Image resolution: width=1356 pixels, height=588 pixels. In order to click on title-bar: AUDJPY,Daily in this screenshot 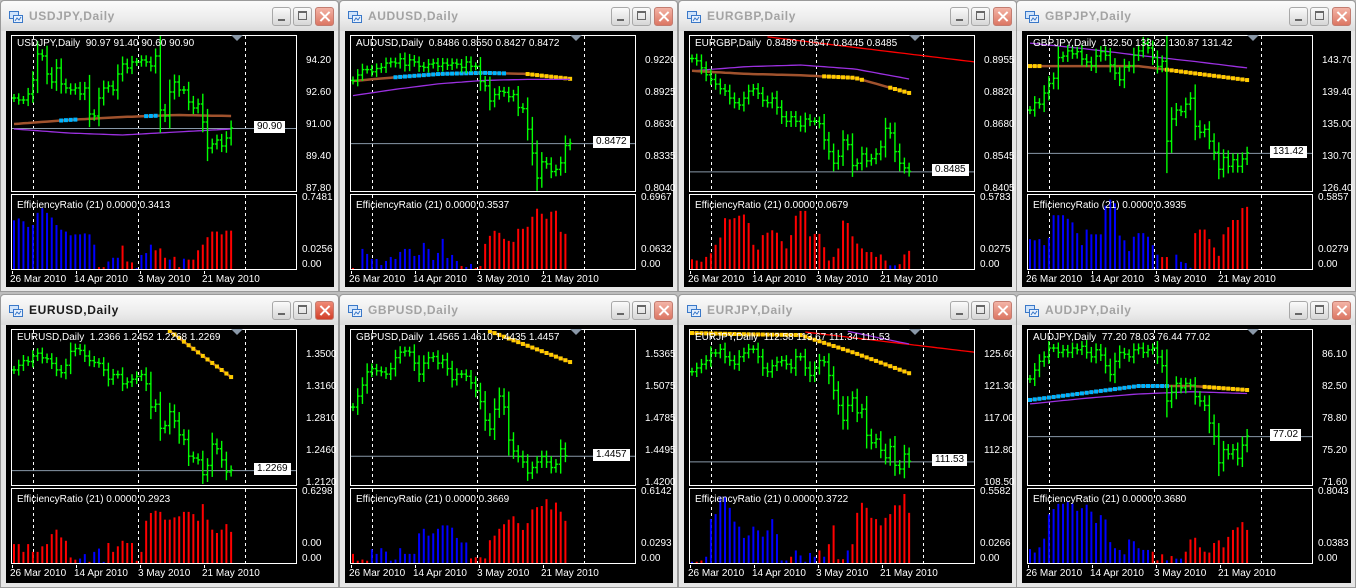, I will do `click(1186, 310)`.